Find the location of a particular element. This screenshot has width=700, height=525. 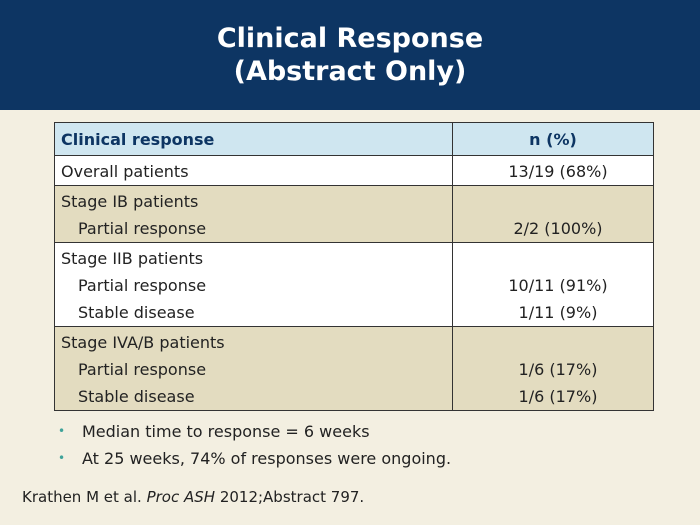

row-label-stage-iva-b: Stage IVA/B patients is located at coordinates (143, 342).